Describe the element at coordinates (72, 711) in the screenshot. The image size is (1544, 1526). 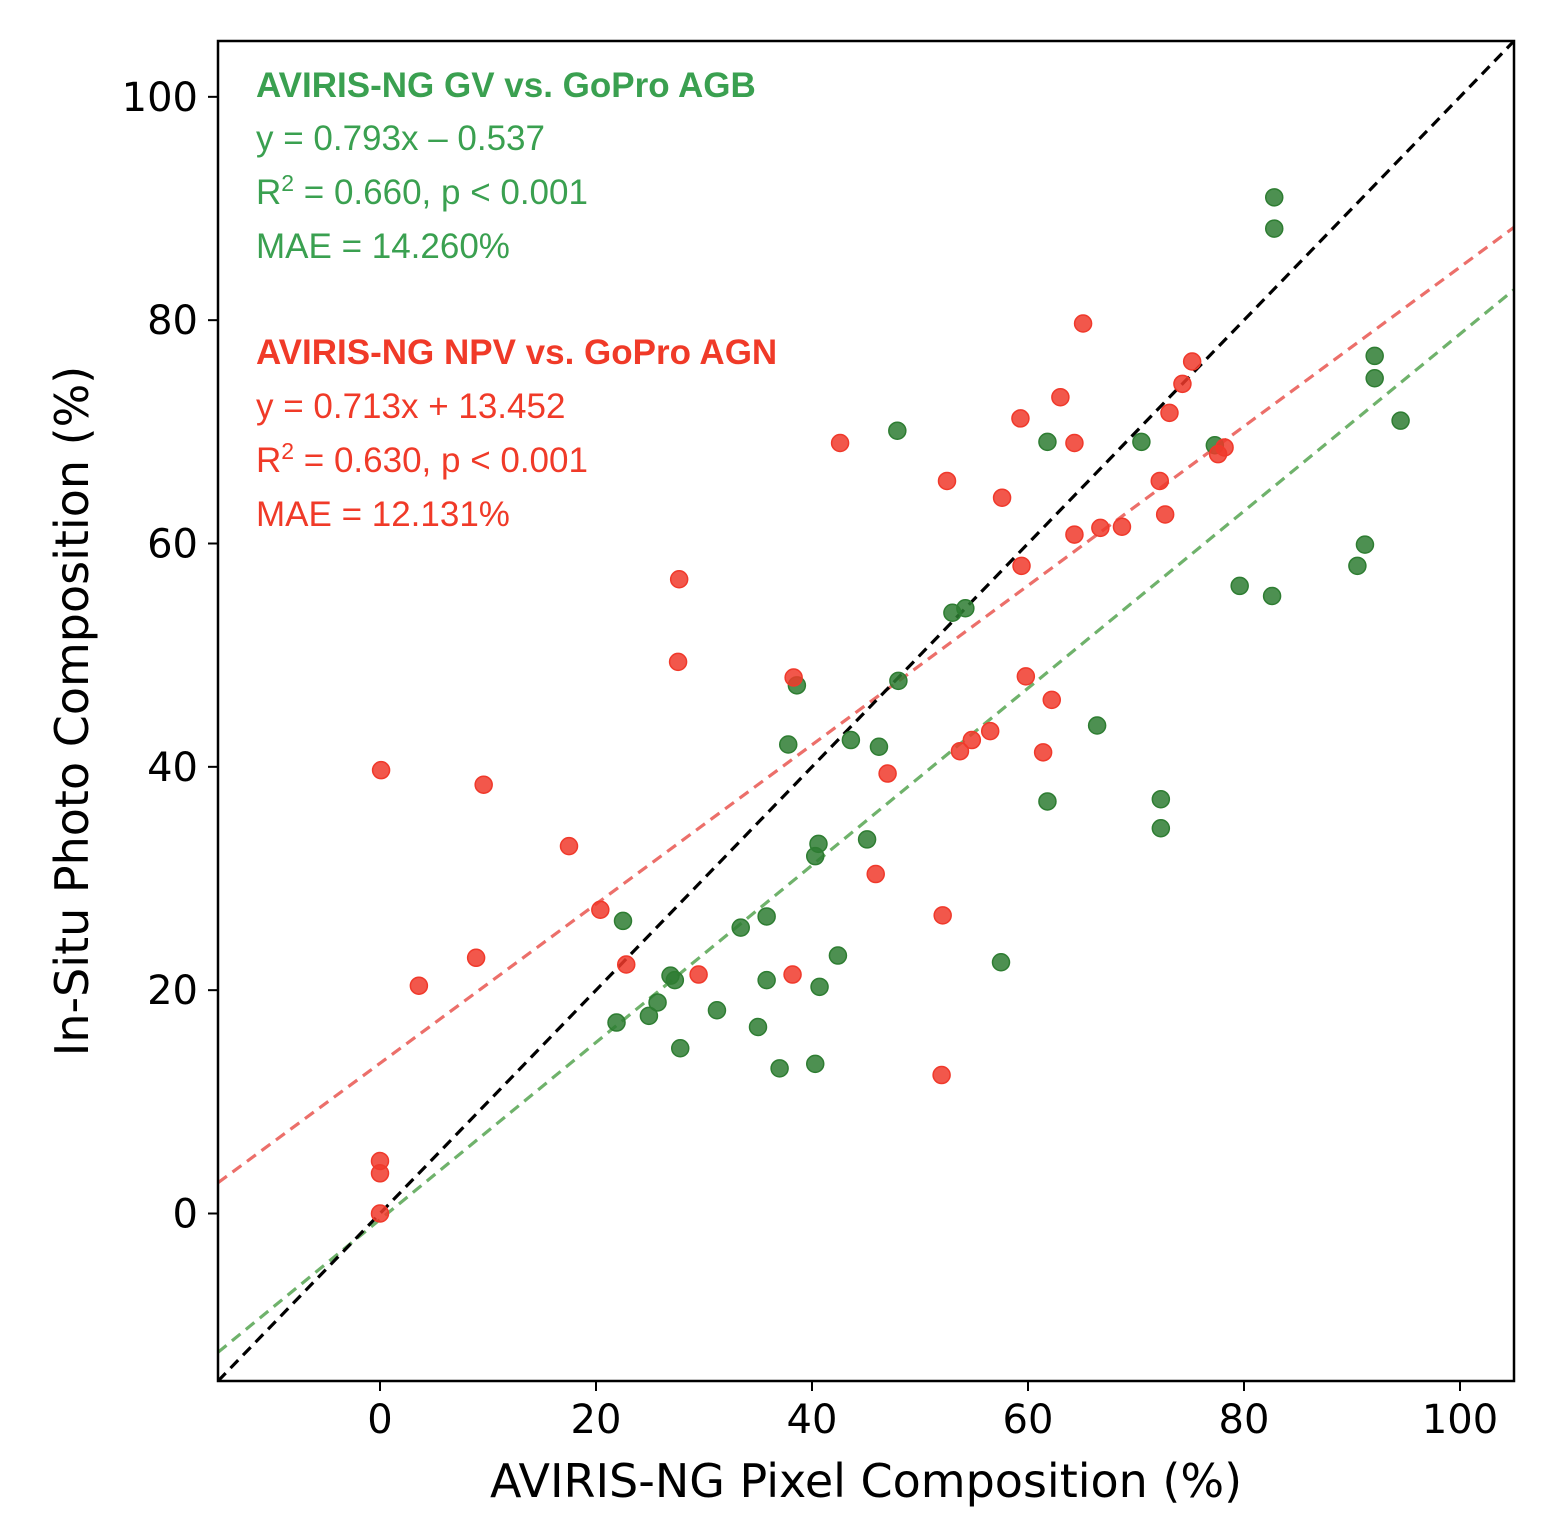
I see `y-axis-label: In-Situ Photo Composition (%)` at that location.